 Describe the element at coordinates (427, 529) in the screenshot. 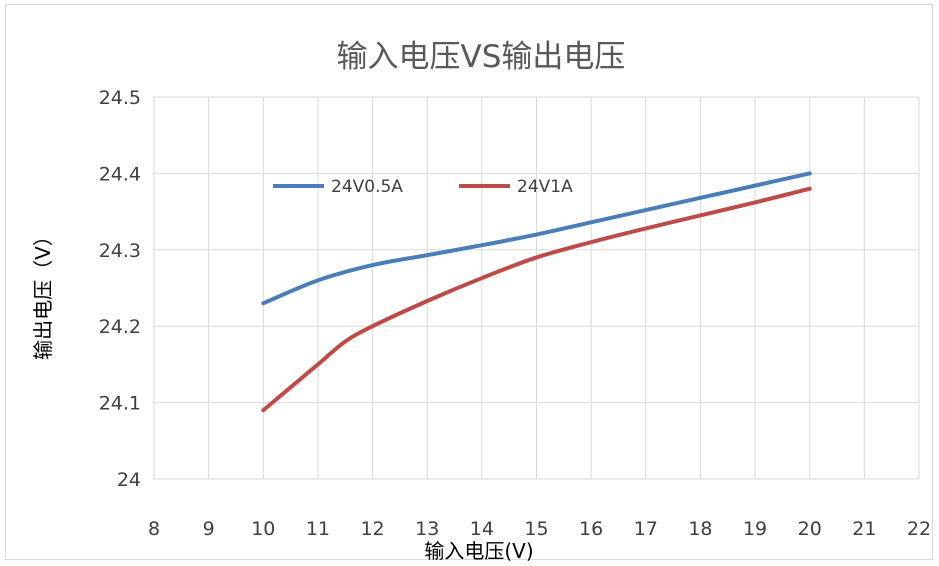

I see `x-tick-label: 13` at that location.